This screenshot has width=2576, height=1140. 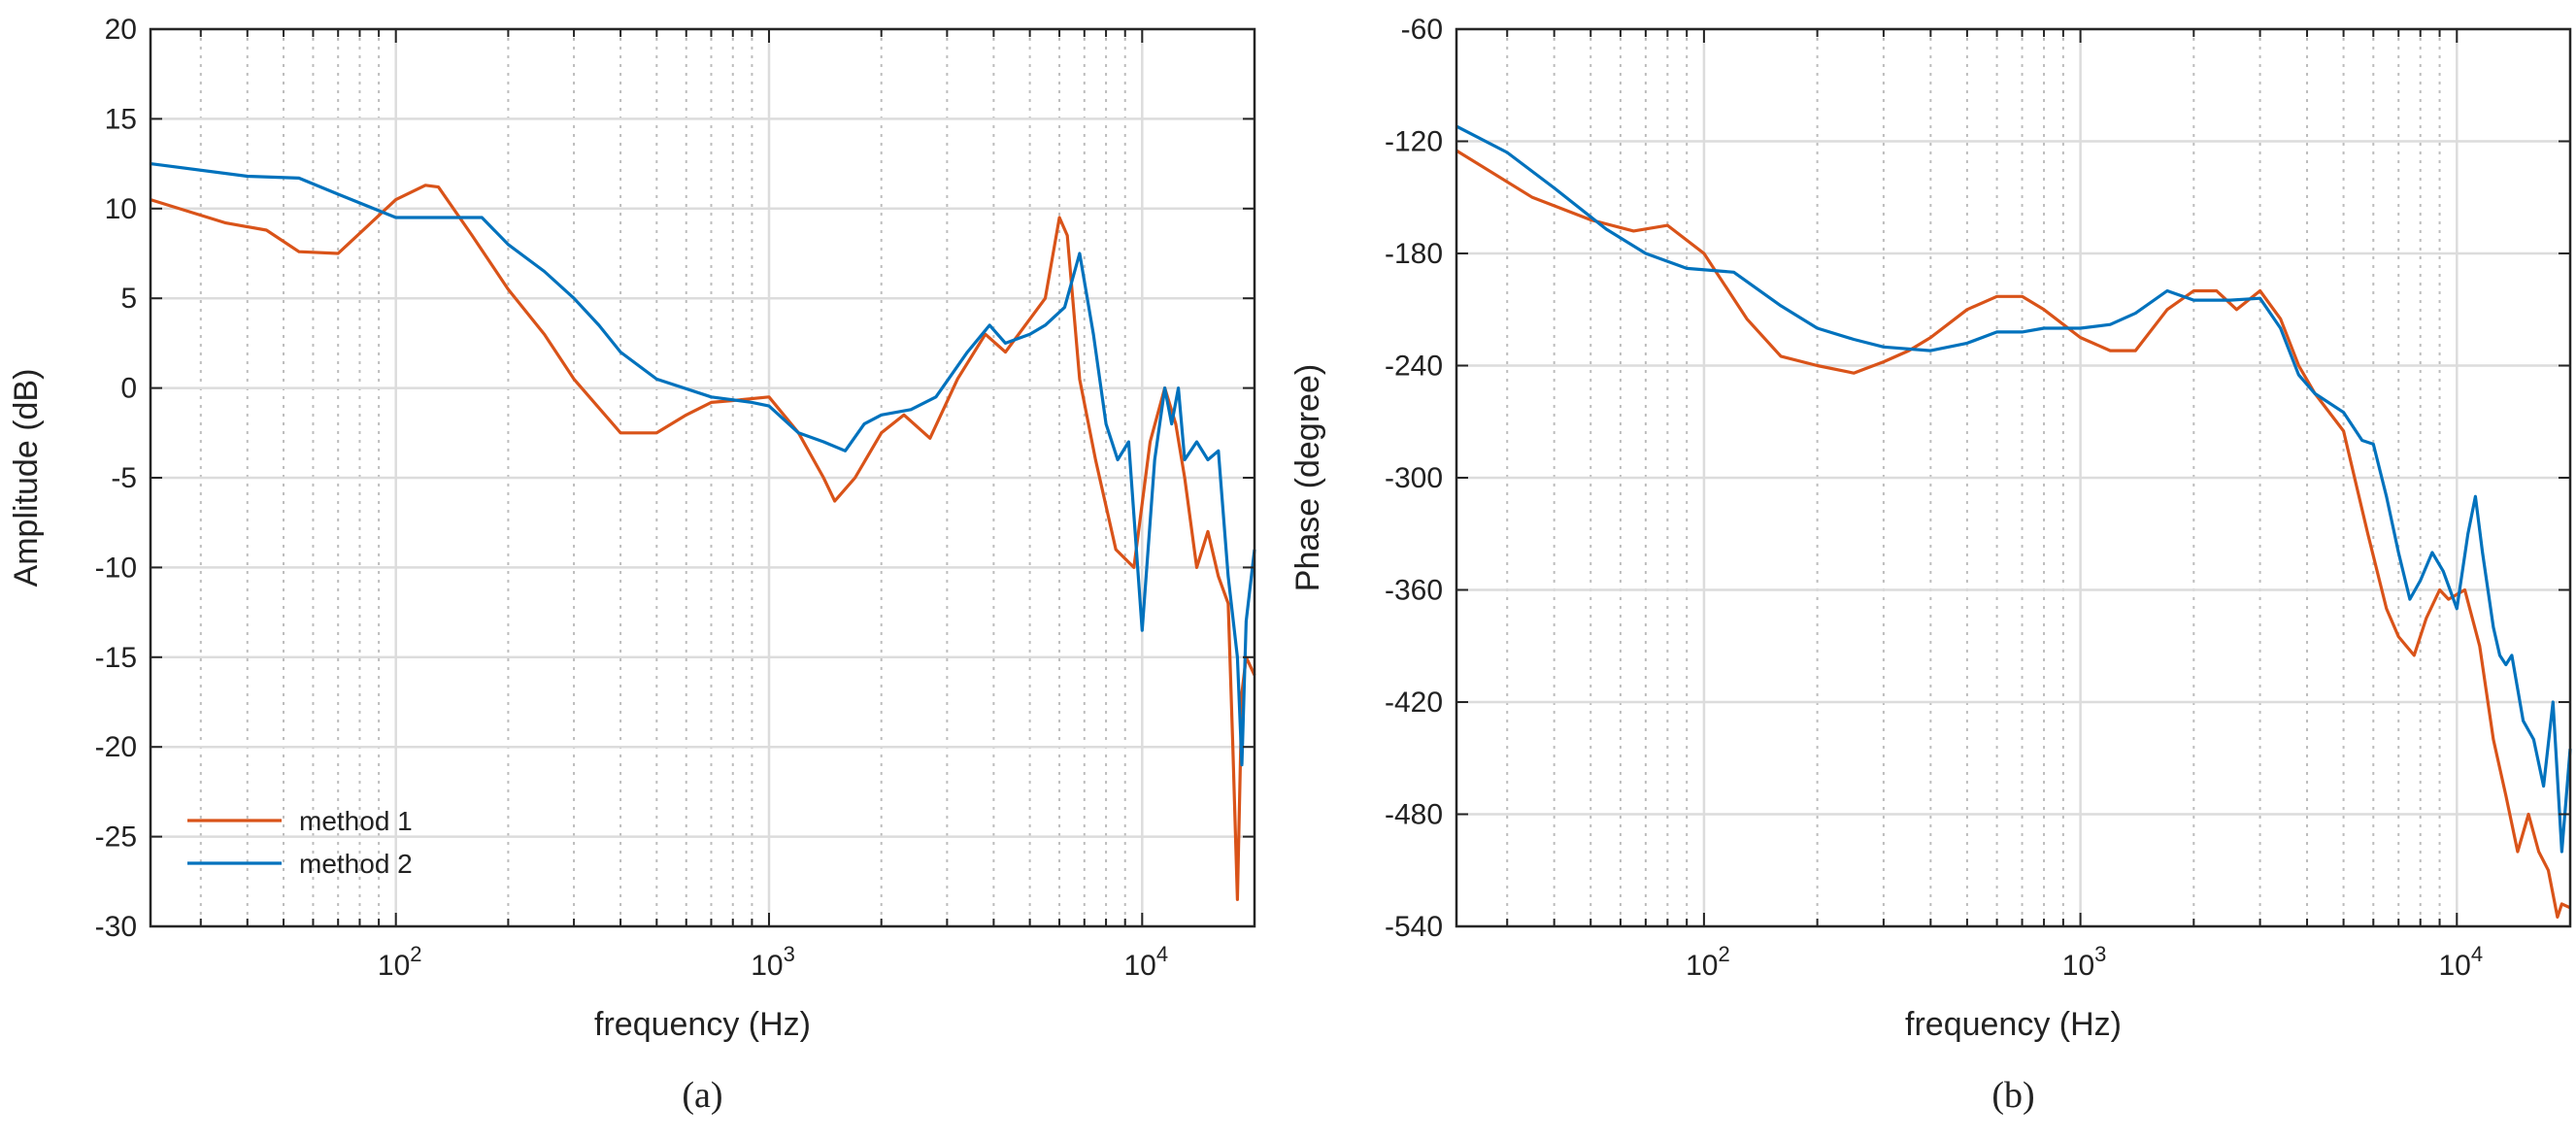 What do you see at coordinates (1422, 30) in the screenshot?
I see `y-tick-label: -60` at bounding box center [1422, 30].